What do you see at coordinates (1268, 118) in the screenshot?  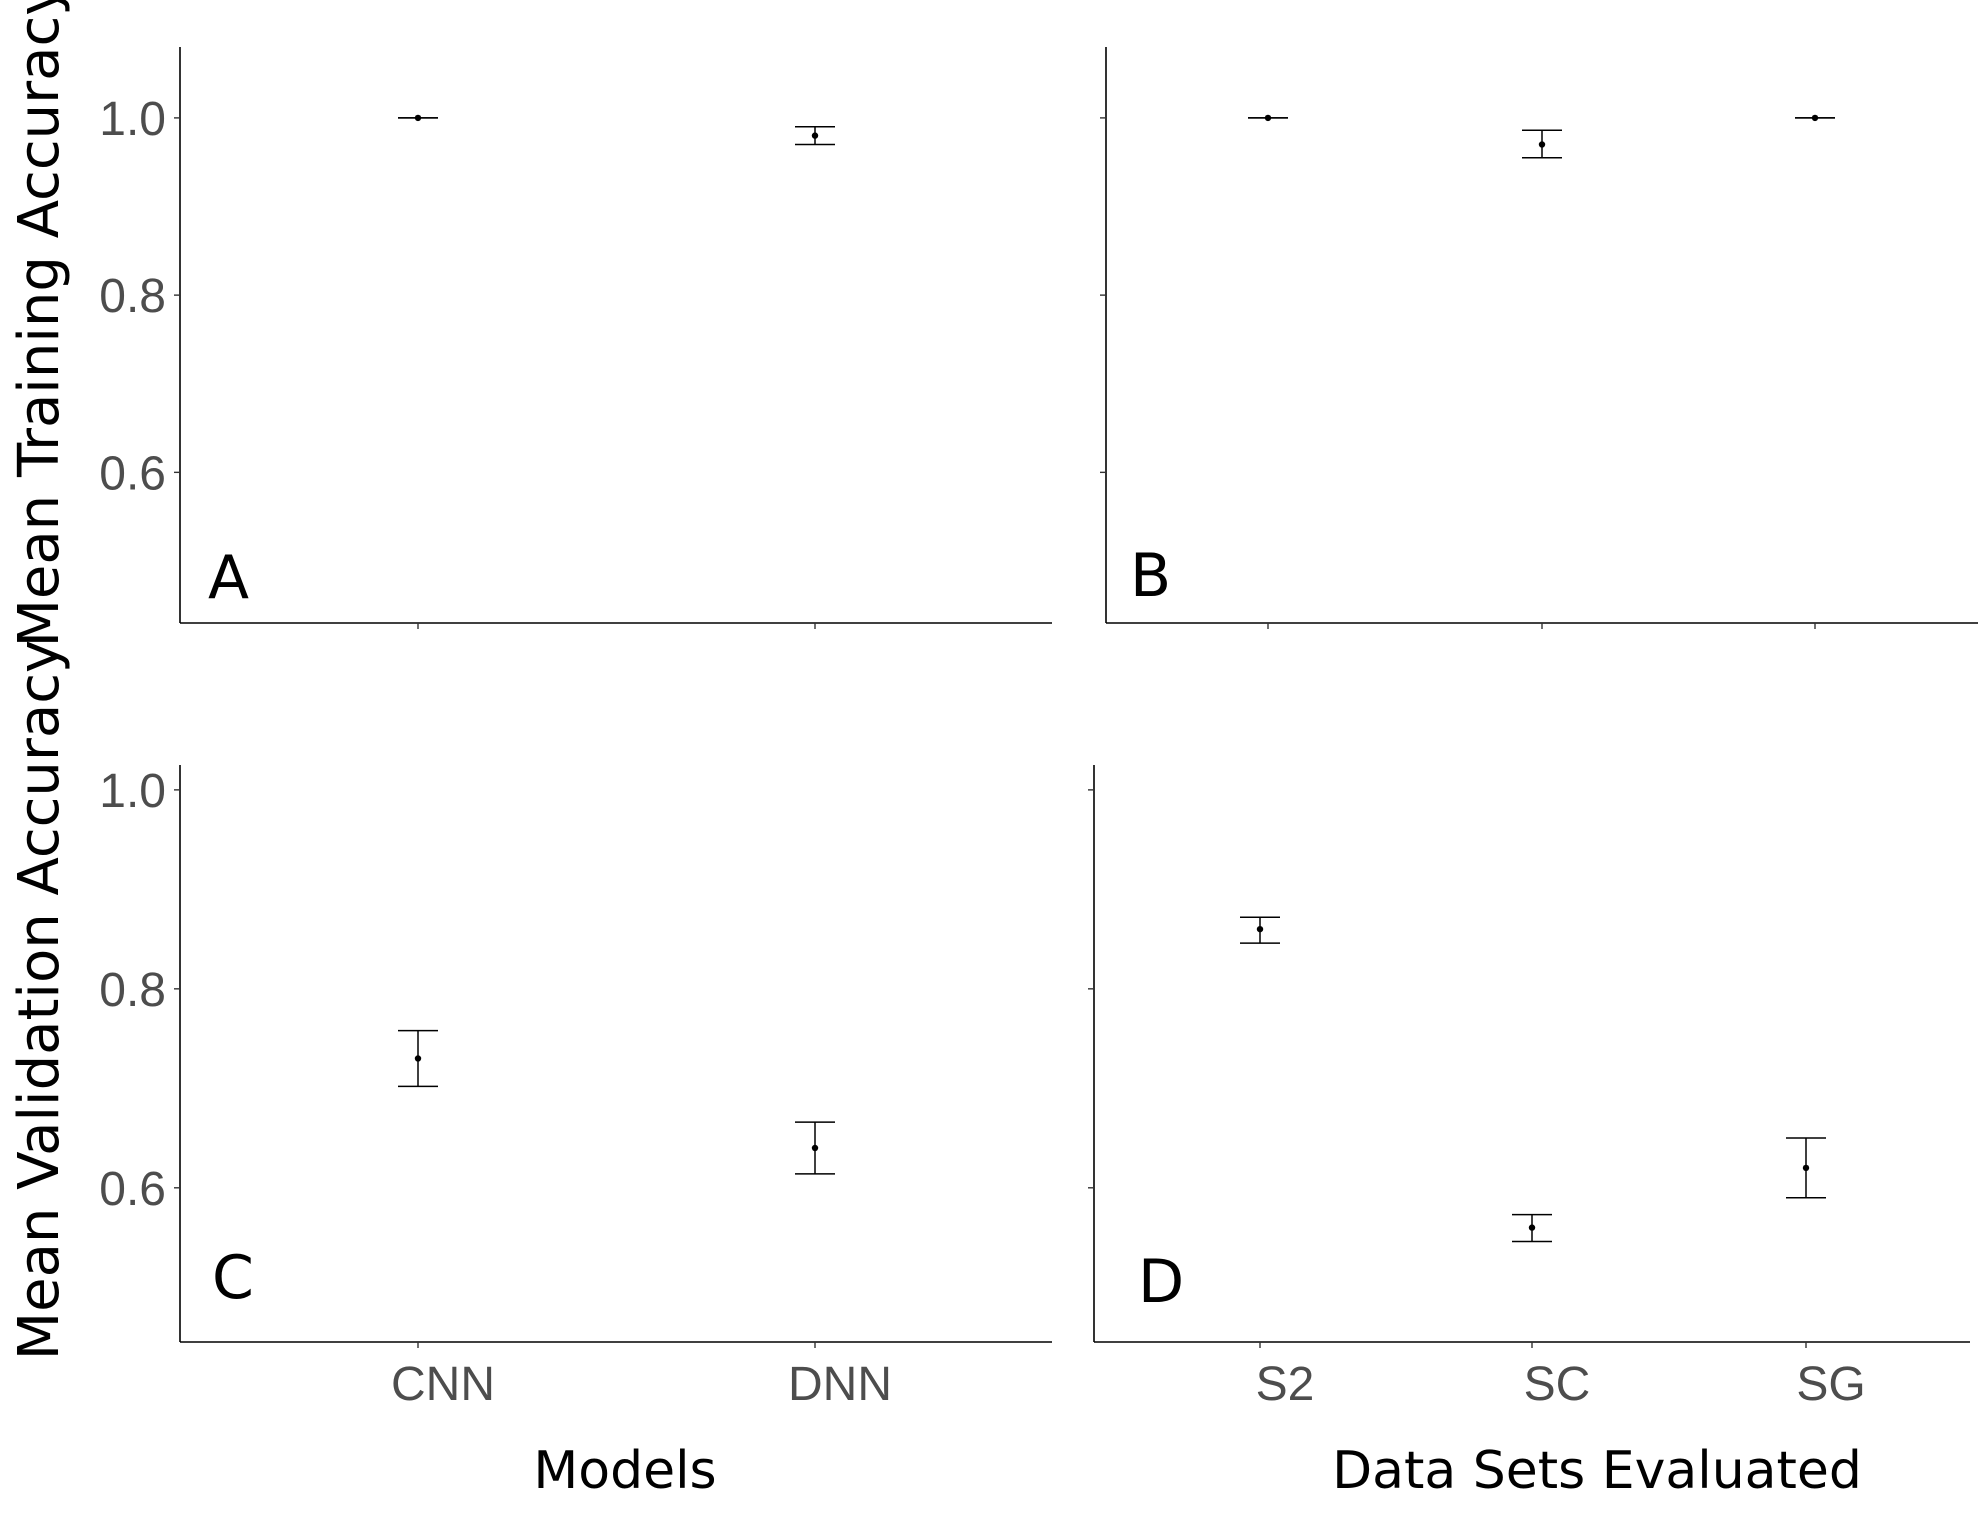 I see `point-b-s2` at bounding box center [1268, 118].